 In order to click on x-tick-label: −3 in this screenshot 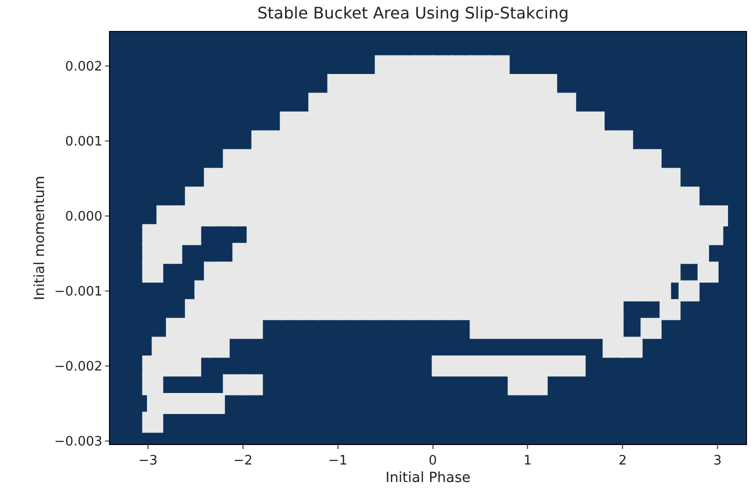, I will do `click(148, 461)`.